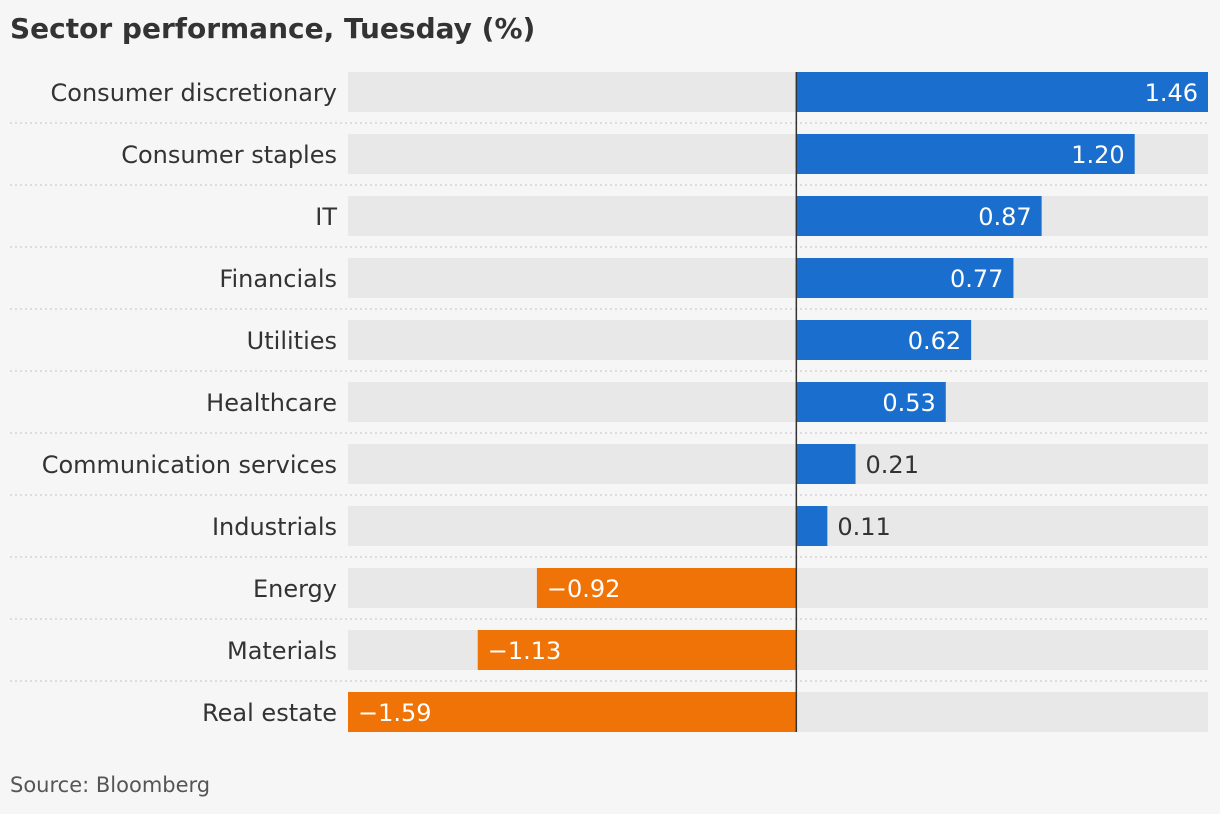  I want to click on category-label: Energy, so click(295, 589).